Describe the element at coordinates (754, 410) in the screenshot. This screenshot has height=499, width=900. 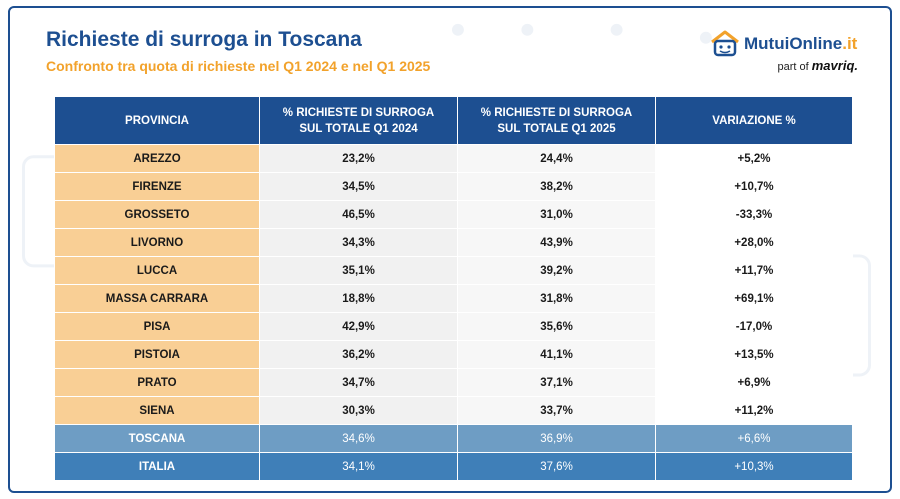
I see `cell-variazione: +11,2%` at that location.